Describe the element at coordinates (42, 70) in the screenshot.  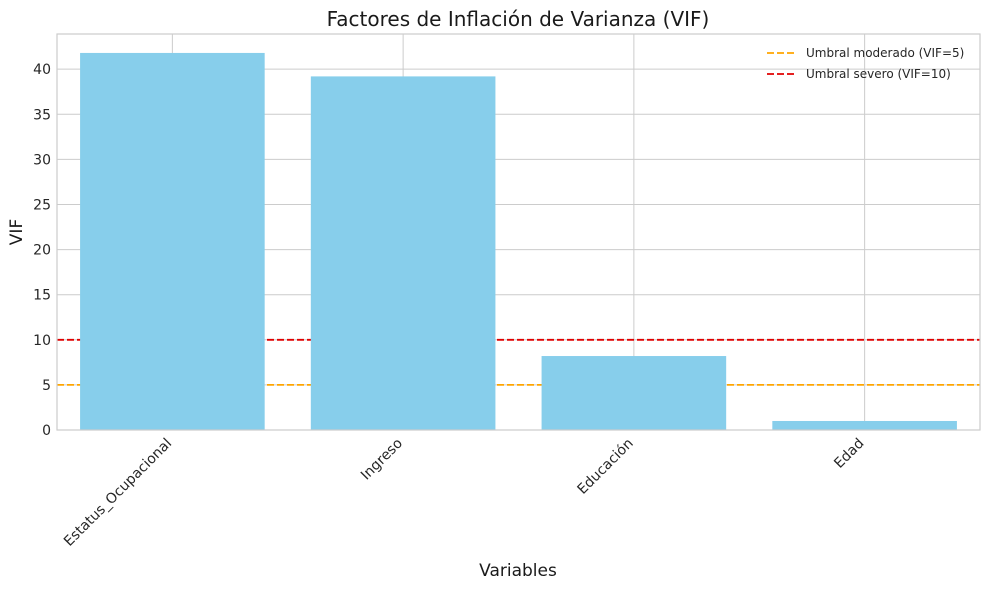
I see `y-tick-label: 40` at that location.